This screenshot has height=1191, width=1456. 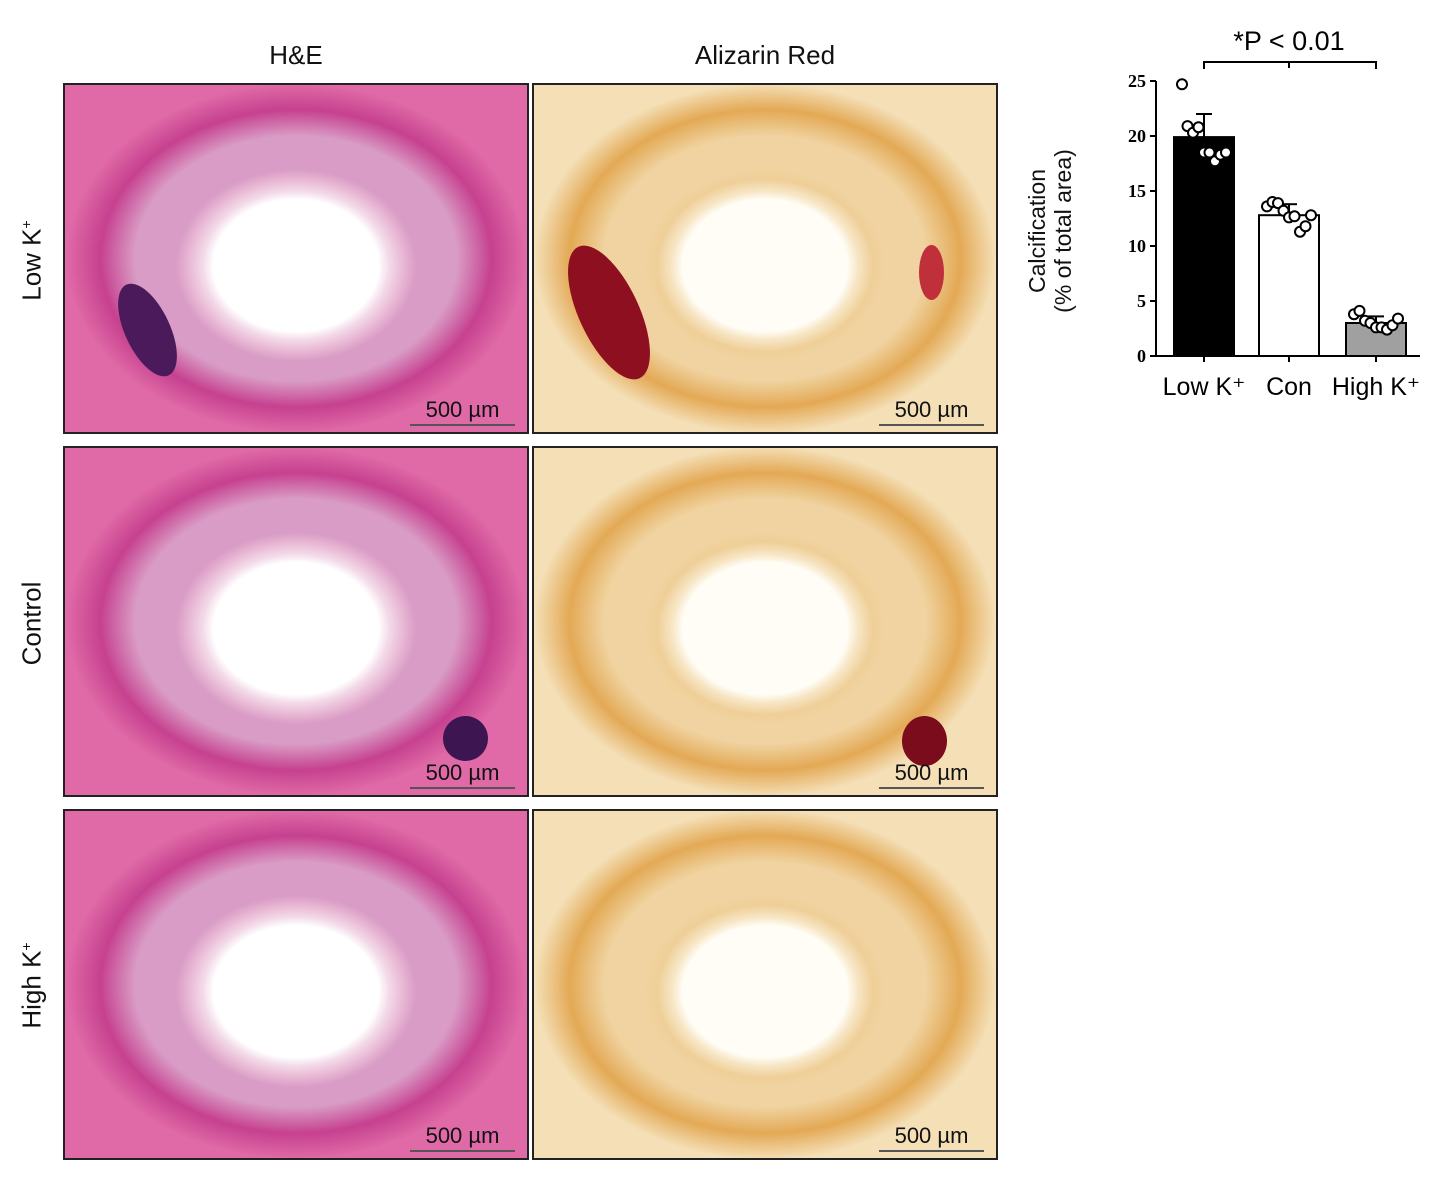 I want to click on micrograph-ar-control: 500 µm, so click(x=765, y=621).